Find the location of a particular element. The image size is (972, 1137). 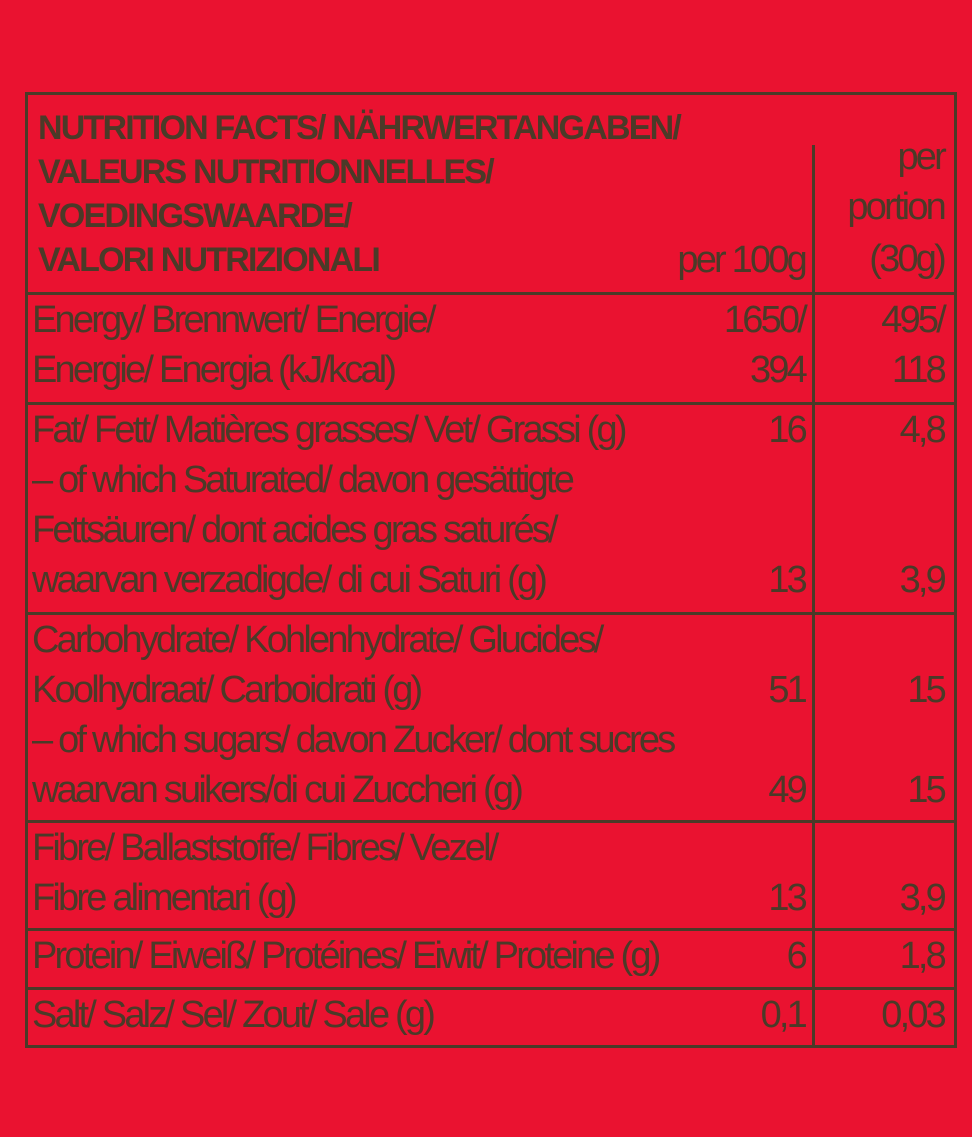

per-100g-value: 49 is located at coordinates (787, 790).